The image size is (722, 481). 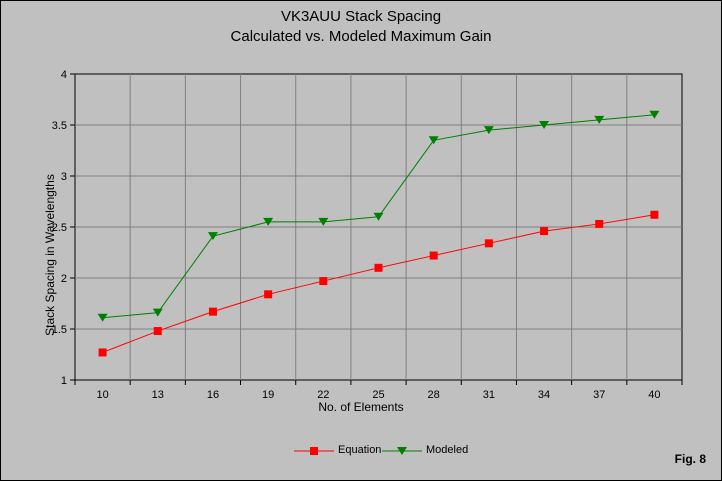 I want to click on x-axis-label: No. of Elements, so click(x=361, y=407).